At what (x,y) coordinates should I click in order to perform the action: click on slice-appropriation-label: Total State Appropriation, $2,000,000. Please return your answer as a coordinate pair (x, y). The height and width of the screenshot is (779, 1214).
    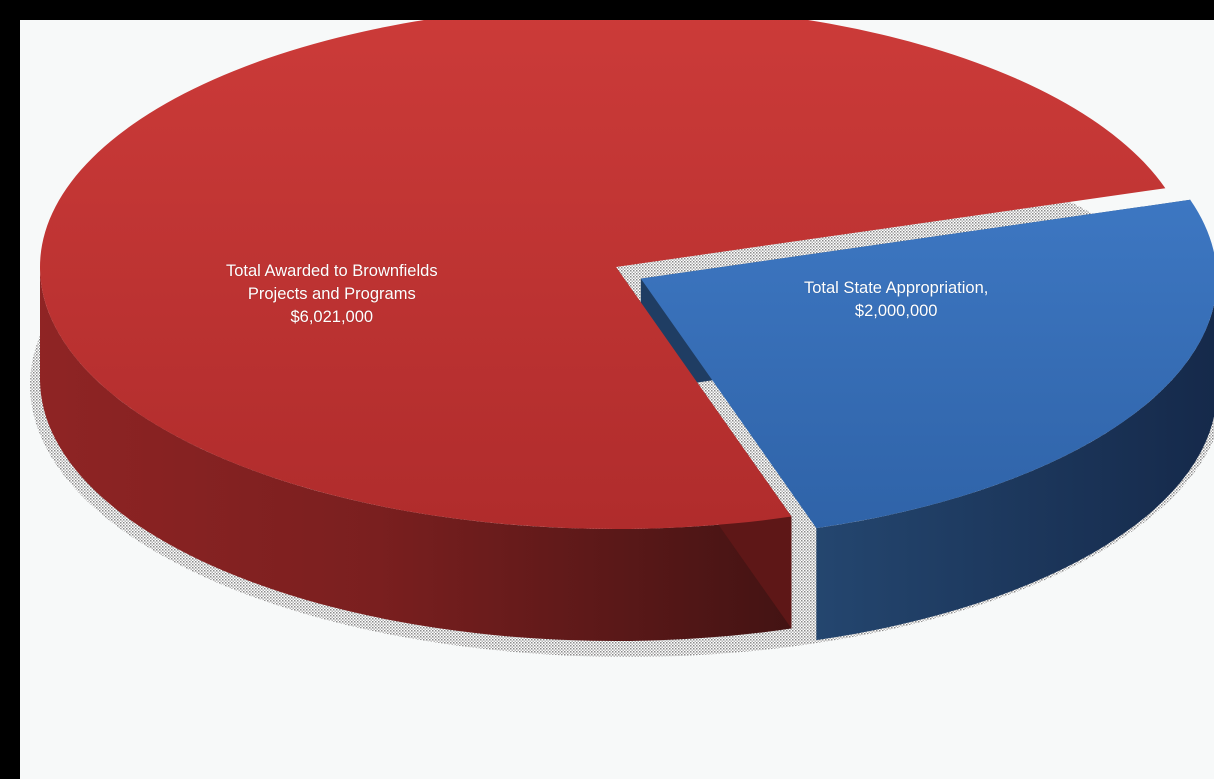
    Looking at the image, I should click on (896, 299).